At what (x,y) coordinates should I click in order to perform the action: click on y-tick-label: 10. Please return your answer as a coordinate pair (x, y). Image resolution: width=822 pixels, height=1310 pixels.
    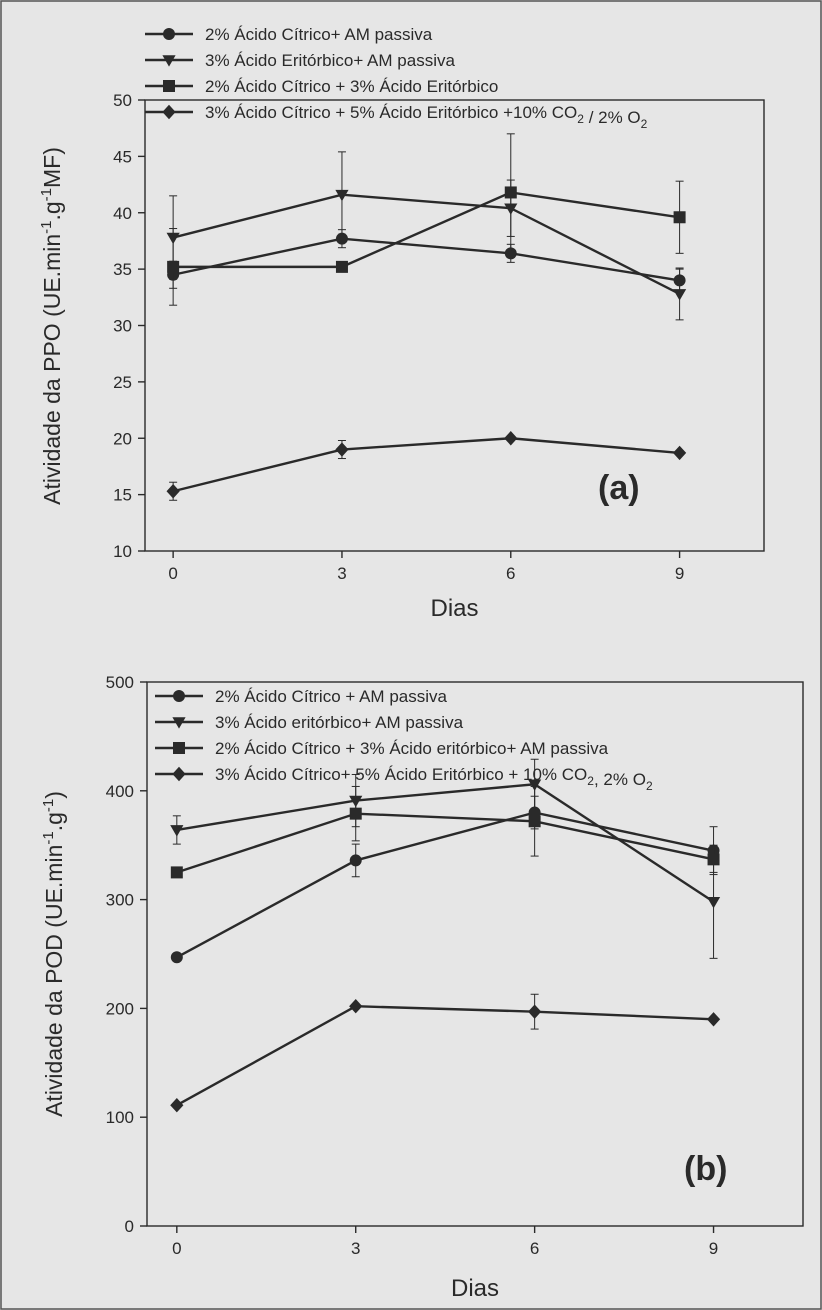
    Looking at the image, I should click on (122, 551).